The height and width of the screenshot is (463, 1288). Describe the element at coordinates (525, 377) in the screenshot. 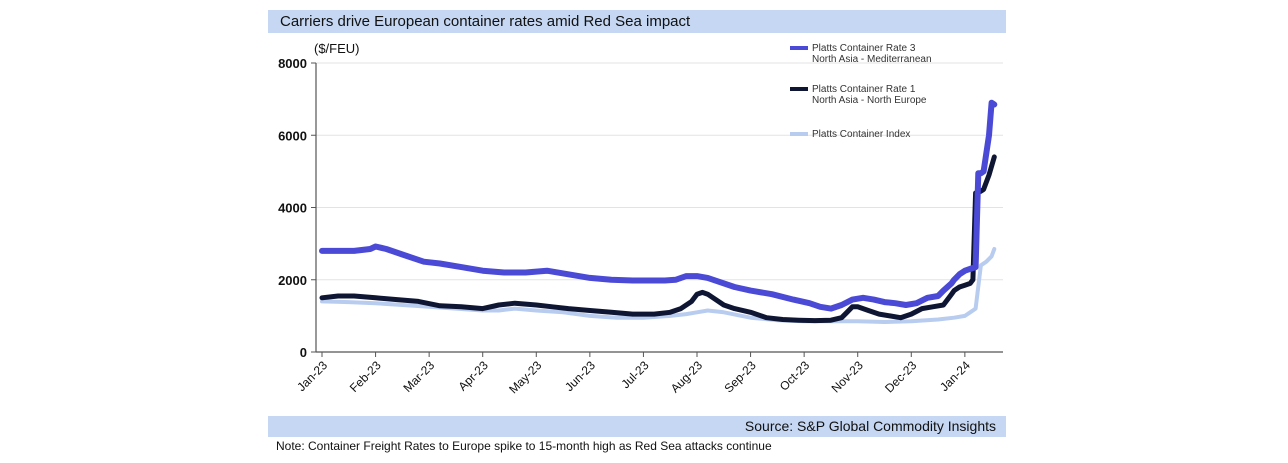

I see `x-tick-label: May-23` at that location.